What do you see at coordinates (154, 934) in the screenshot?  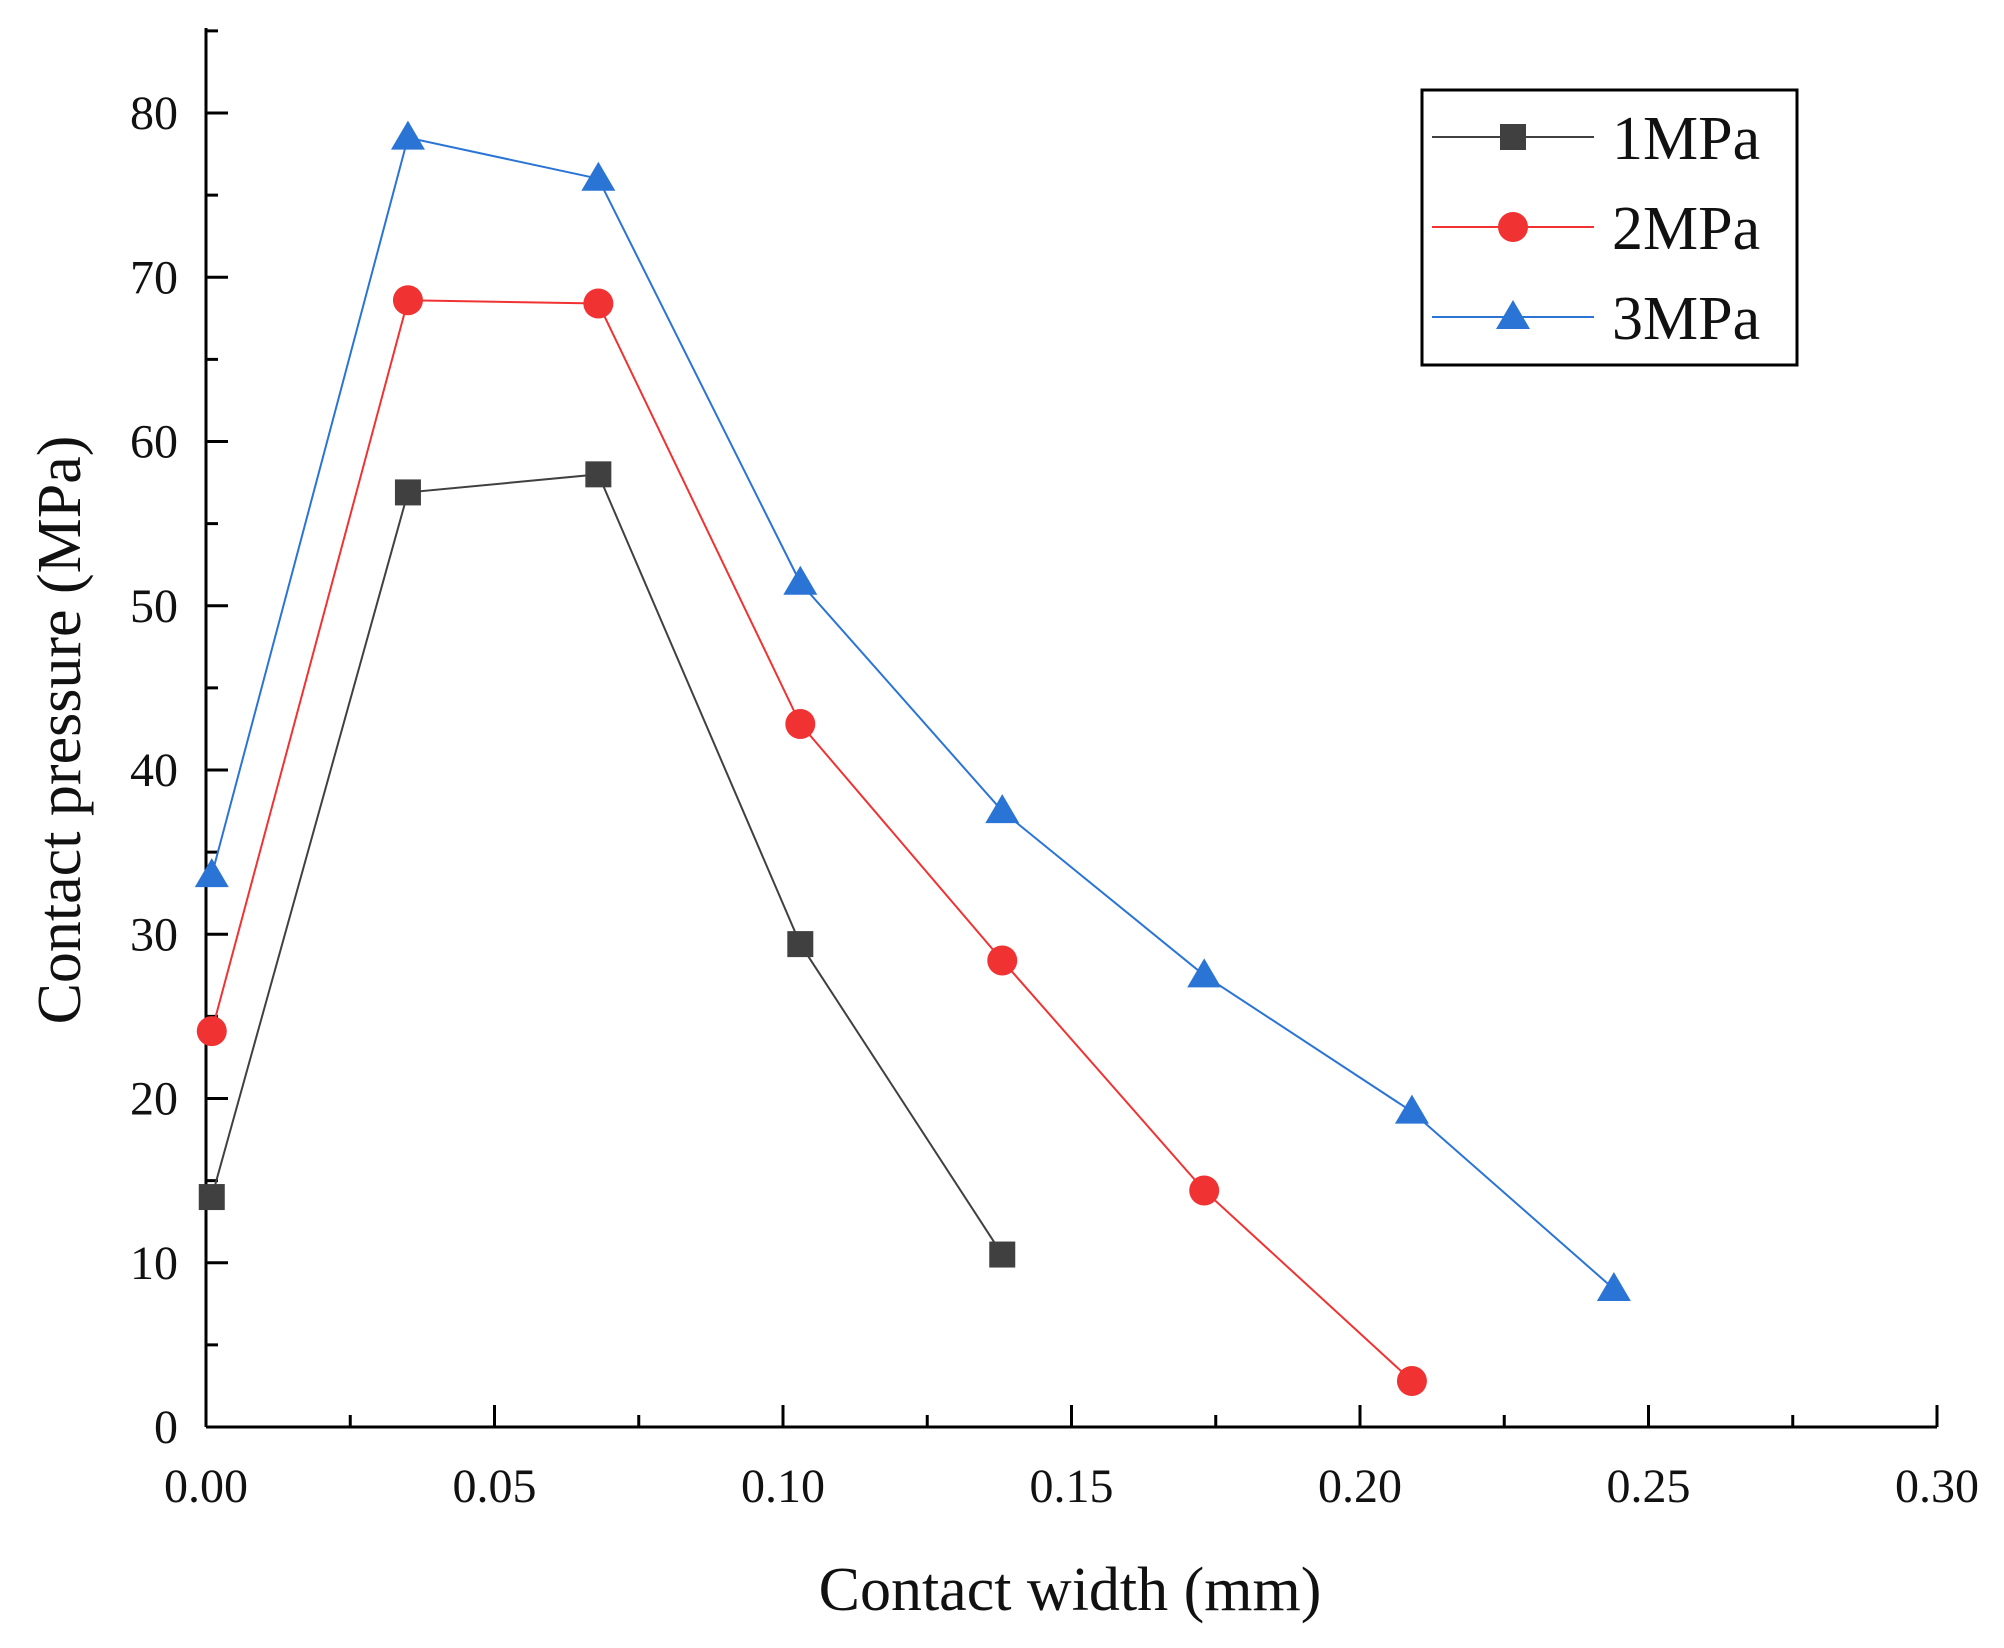 I see `y-tick-label: 30` at bounding box center [154, 934].